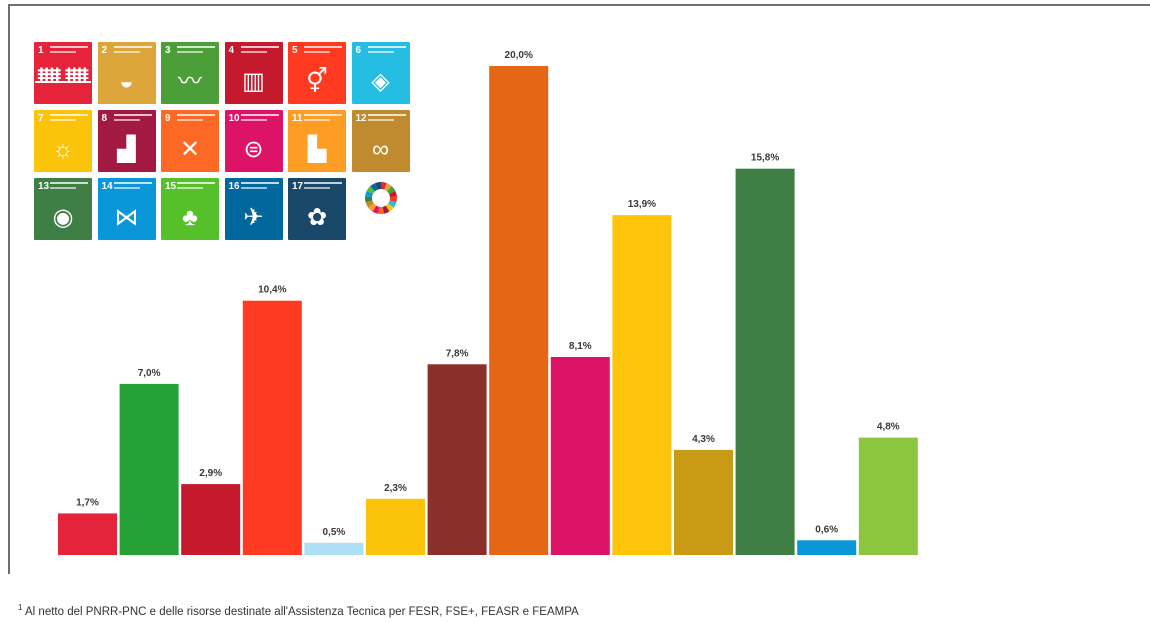 The image size is (1150, 623). Describe the element at coordinates (888, 427) in the screenshot. I see `bar-label-14: 4,8%` at that location.